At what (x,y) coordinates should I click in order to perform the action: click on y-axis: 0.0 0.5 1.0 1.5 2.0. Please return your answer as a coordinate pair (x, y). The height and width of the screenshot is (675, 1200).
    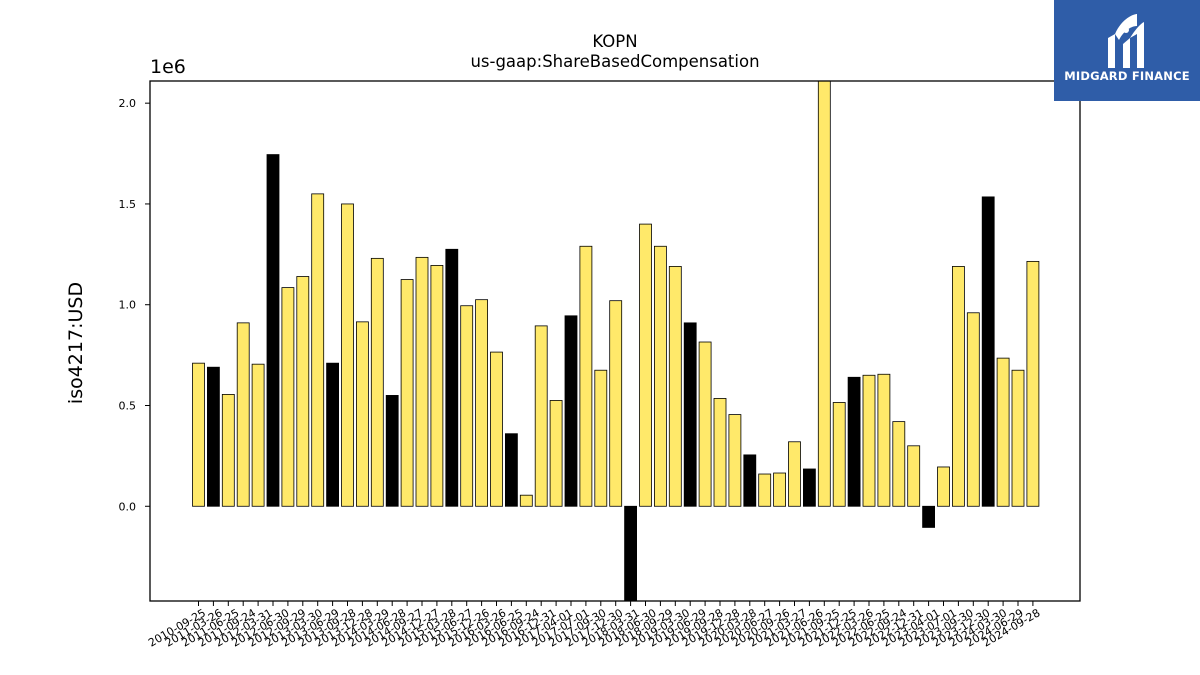
    Looking at the image, I should click on (134, 305).